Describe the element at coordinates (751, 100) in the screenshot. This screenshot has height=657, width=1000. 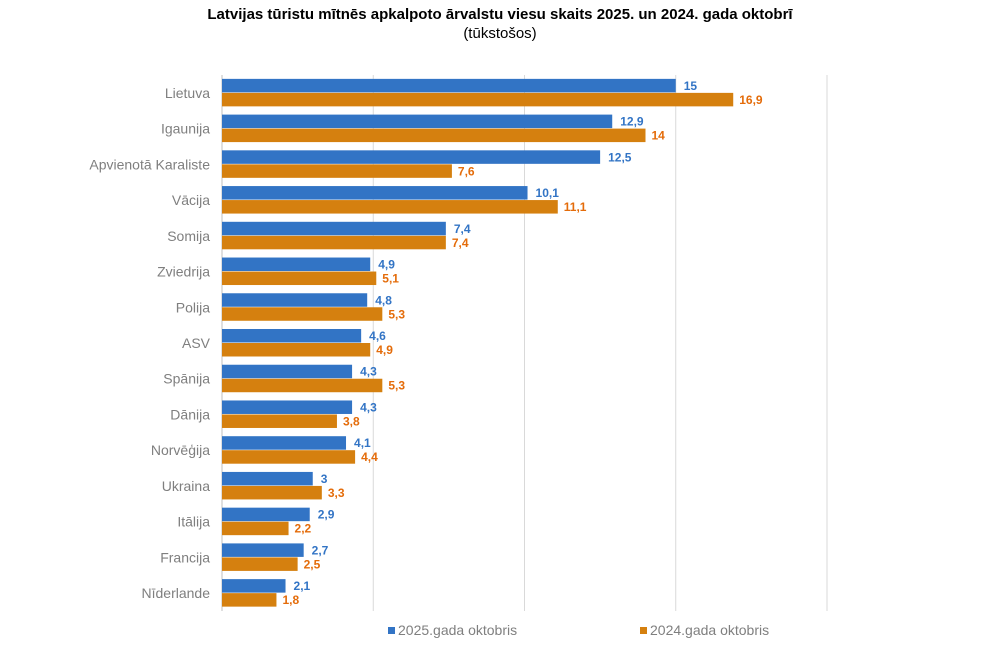
I see `data-label: 16,9` at that location.